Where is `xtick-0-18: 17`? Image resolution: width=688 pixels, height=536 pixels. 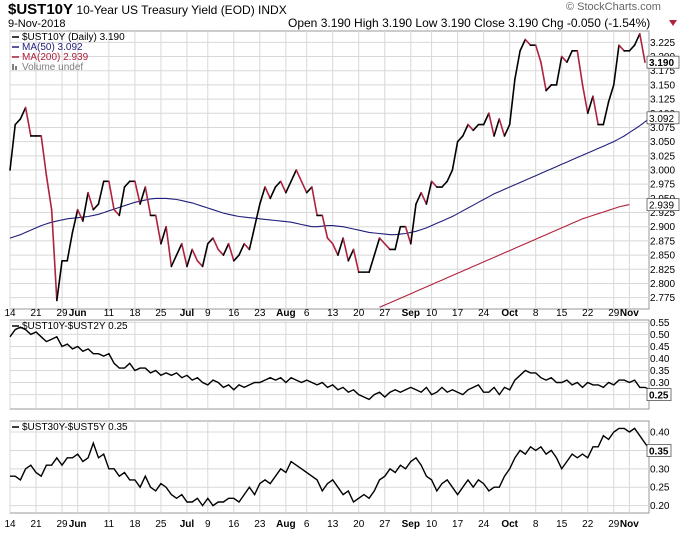
xtick-0-18: 17 is located at coordinates (458, 313).